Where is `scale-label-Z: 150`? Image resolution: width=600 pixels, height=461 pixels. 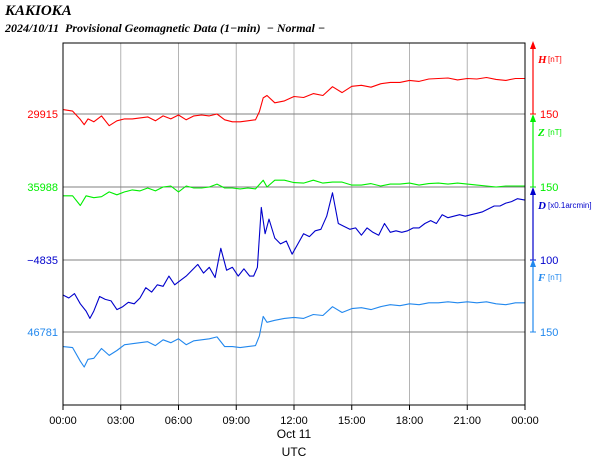 scale-label-Z: 150 is located at coordinates (549, 188).